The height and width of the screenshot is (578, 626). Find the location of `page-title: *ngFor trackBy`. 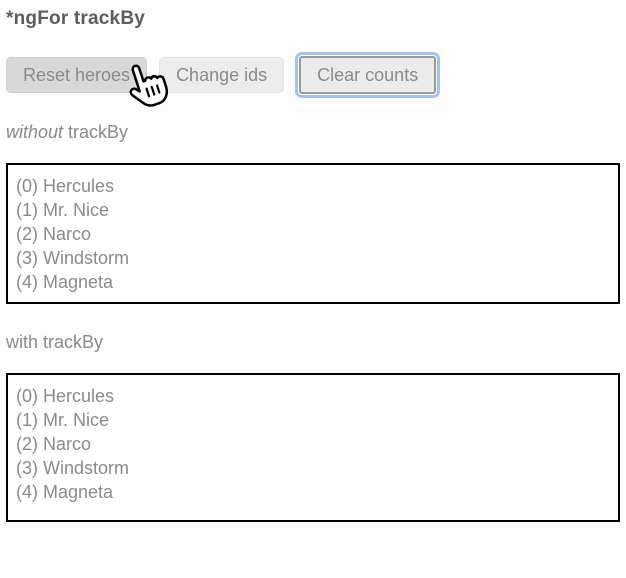

page-title: *ngFor trackBy is located at coordinates (76, 18).